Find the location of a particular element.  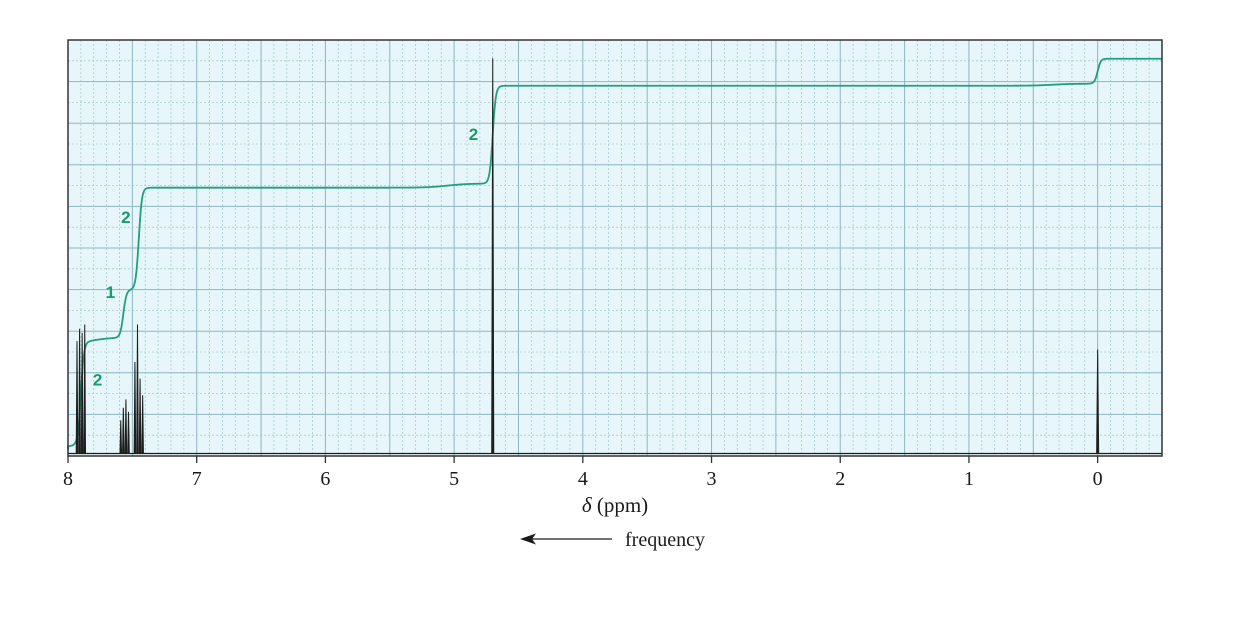

frequency-annotation: frequency is located at coordinates (612, 540).